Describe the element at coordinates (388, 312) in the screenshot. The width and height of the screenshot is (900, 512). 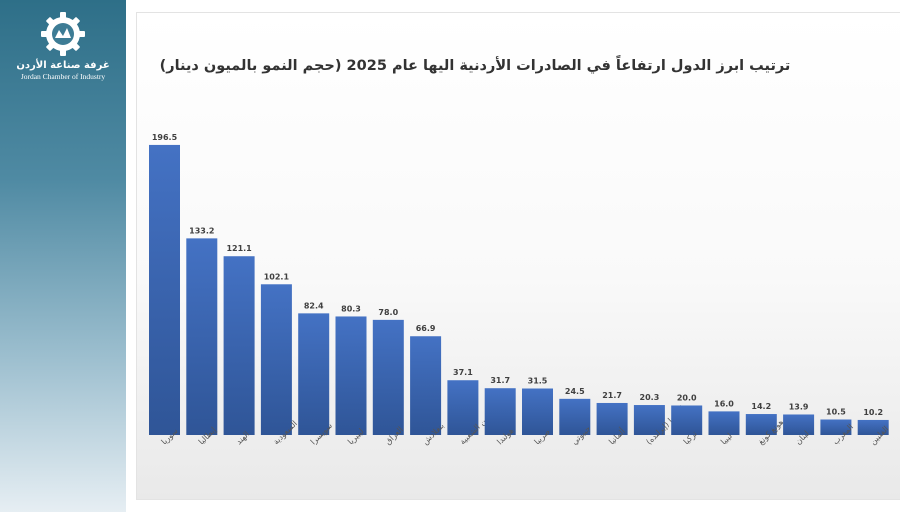
I see `data-label-7: 78.0` at that location.